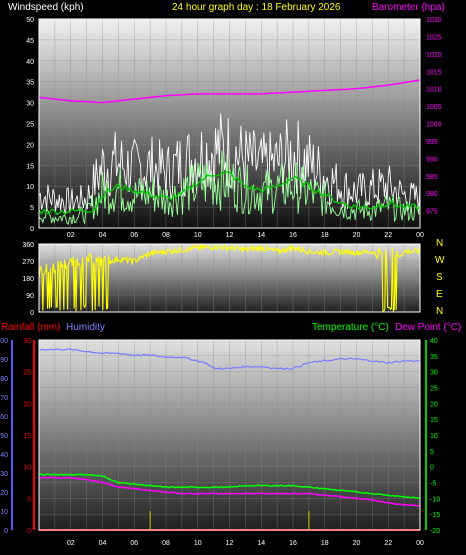 This screenshot has width=466, height=555. I want to click on humidity-y-tick: 30, so click(4, 474).